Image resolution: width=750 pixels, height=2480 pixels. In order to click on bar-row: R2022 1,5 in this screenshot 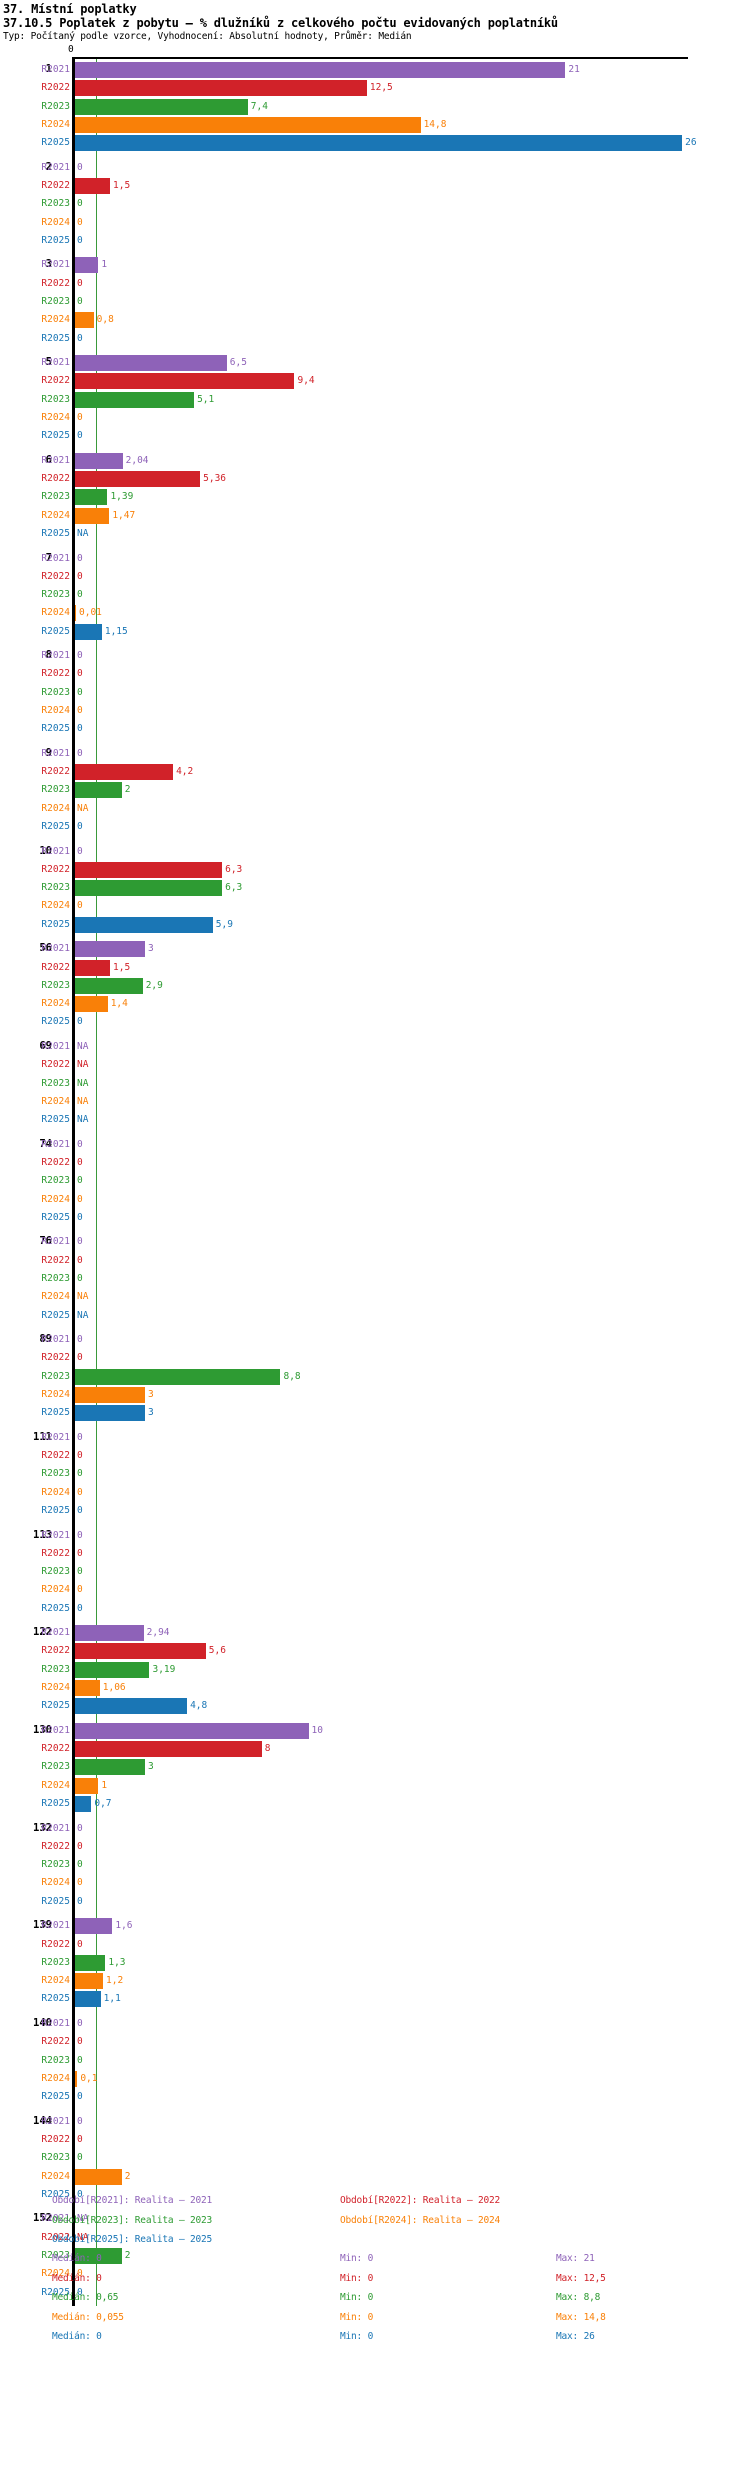, I will do `click(375, 186)`.